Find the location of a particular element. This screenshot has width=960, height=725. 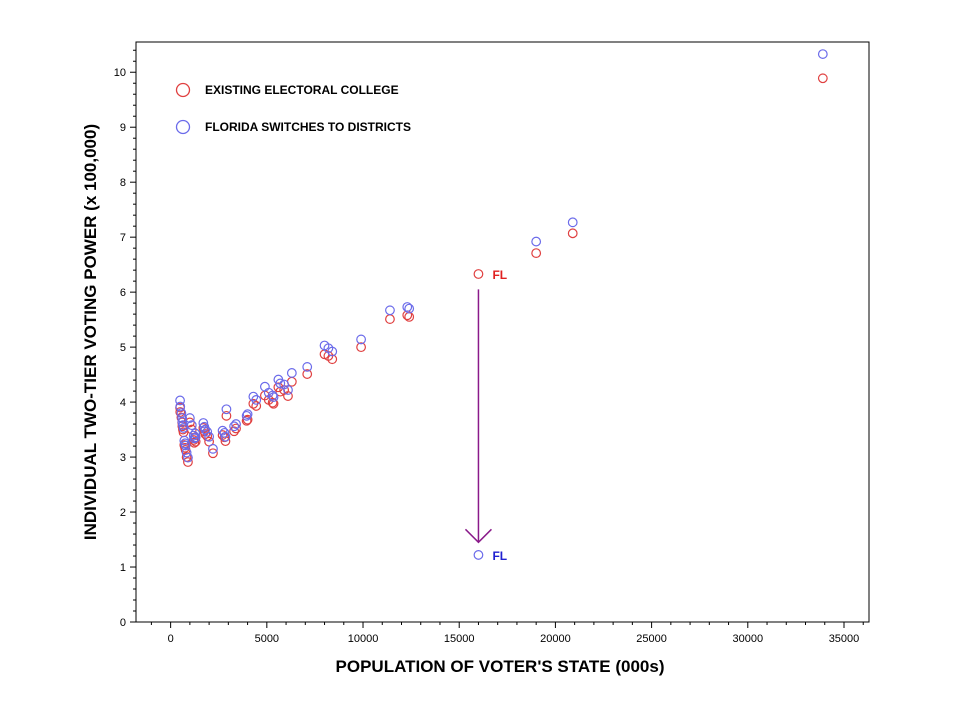

x-tick-label: 20000 is located at coordinates (555, 639).